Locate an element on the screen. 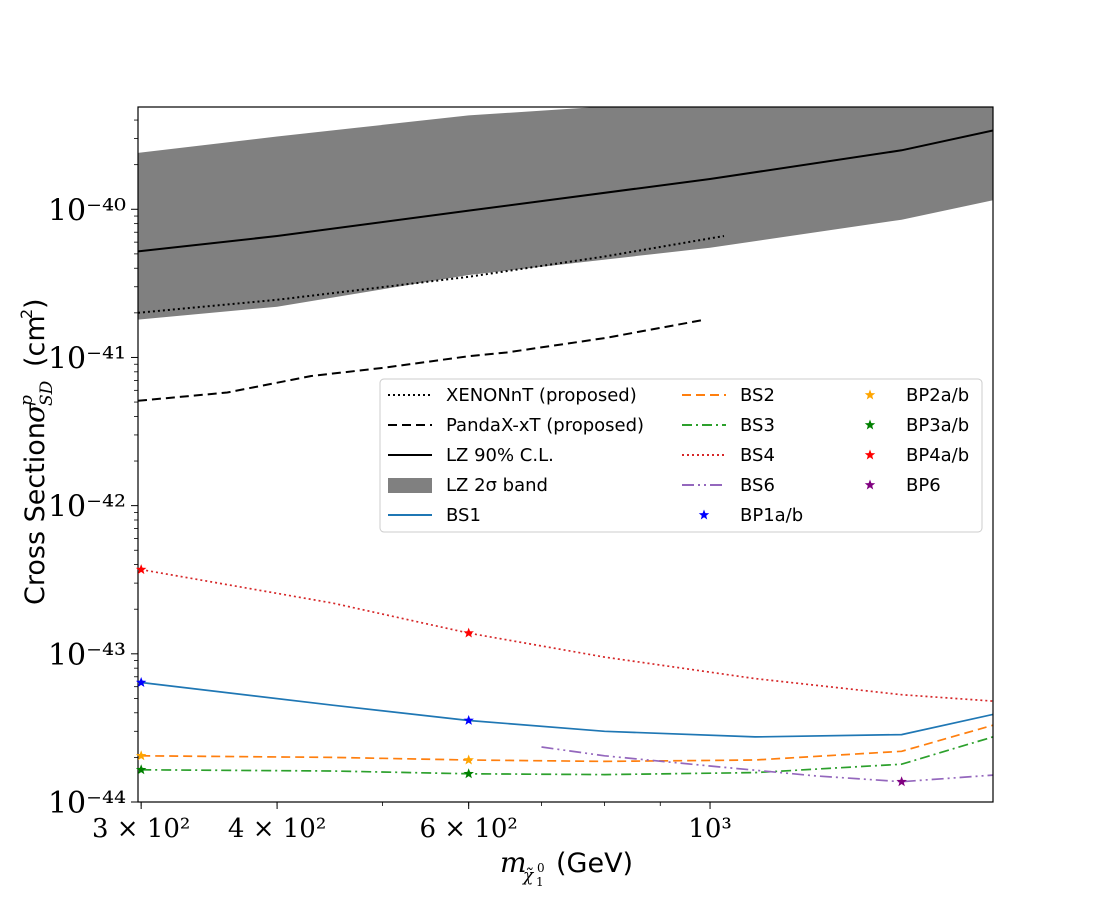 This screenshot has width=1103, height=902. y-tick-label: 10⁻⁴³ is located at coordinates (87, 655).